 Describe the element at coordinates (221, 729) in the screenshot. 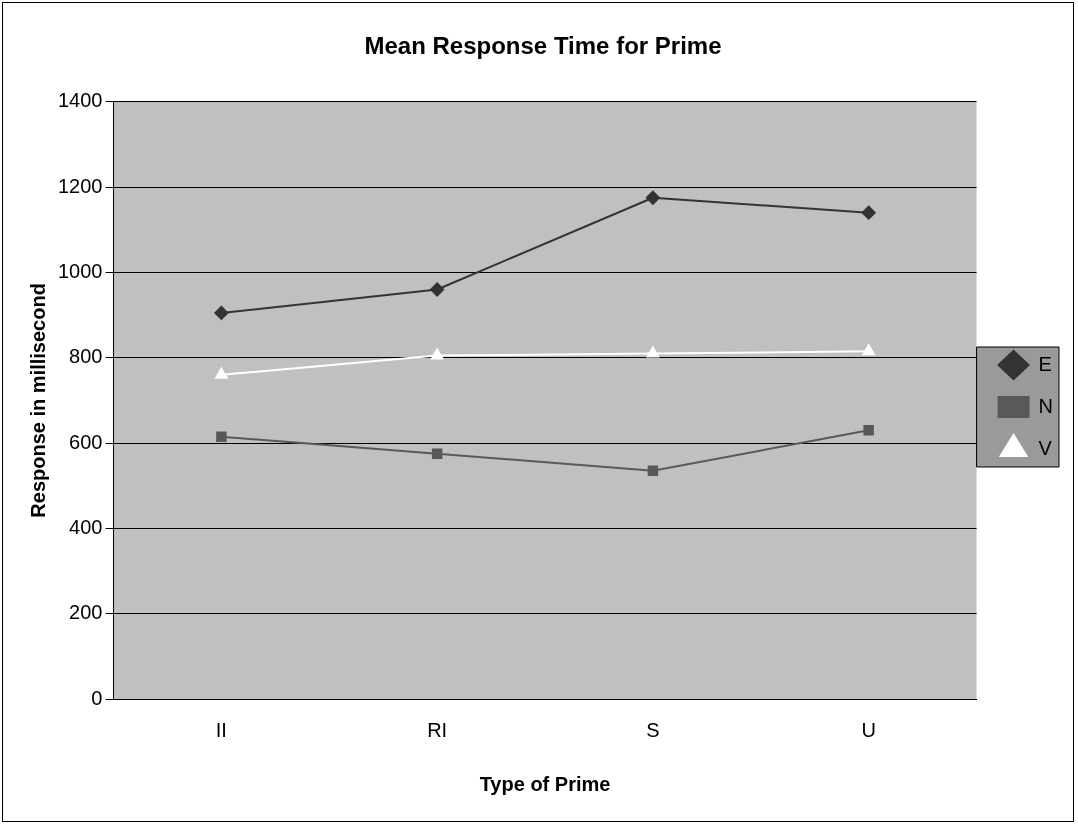

I see `x-tick-label: II` at that location.